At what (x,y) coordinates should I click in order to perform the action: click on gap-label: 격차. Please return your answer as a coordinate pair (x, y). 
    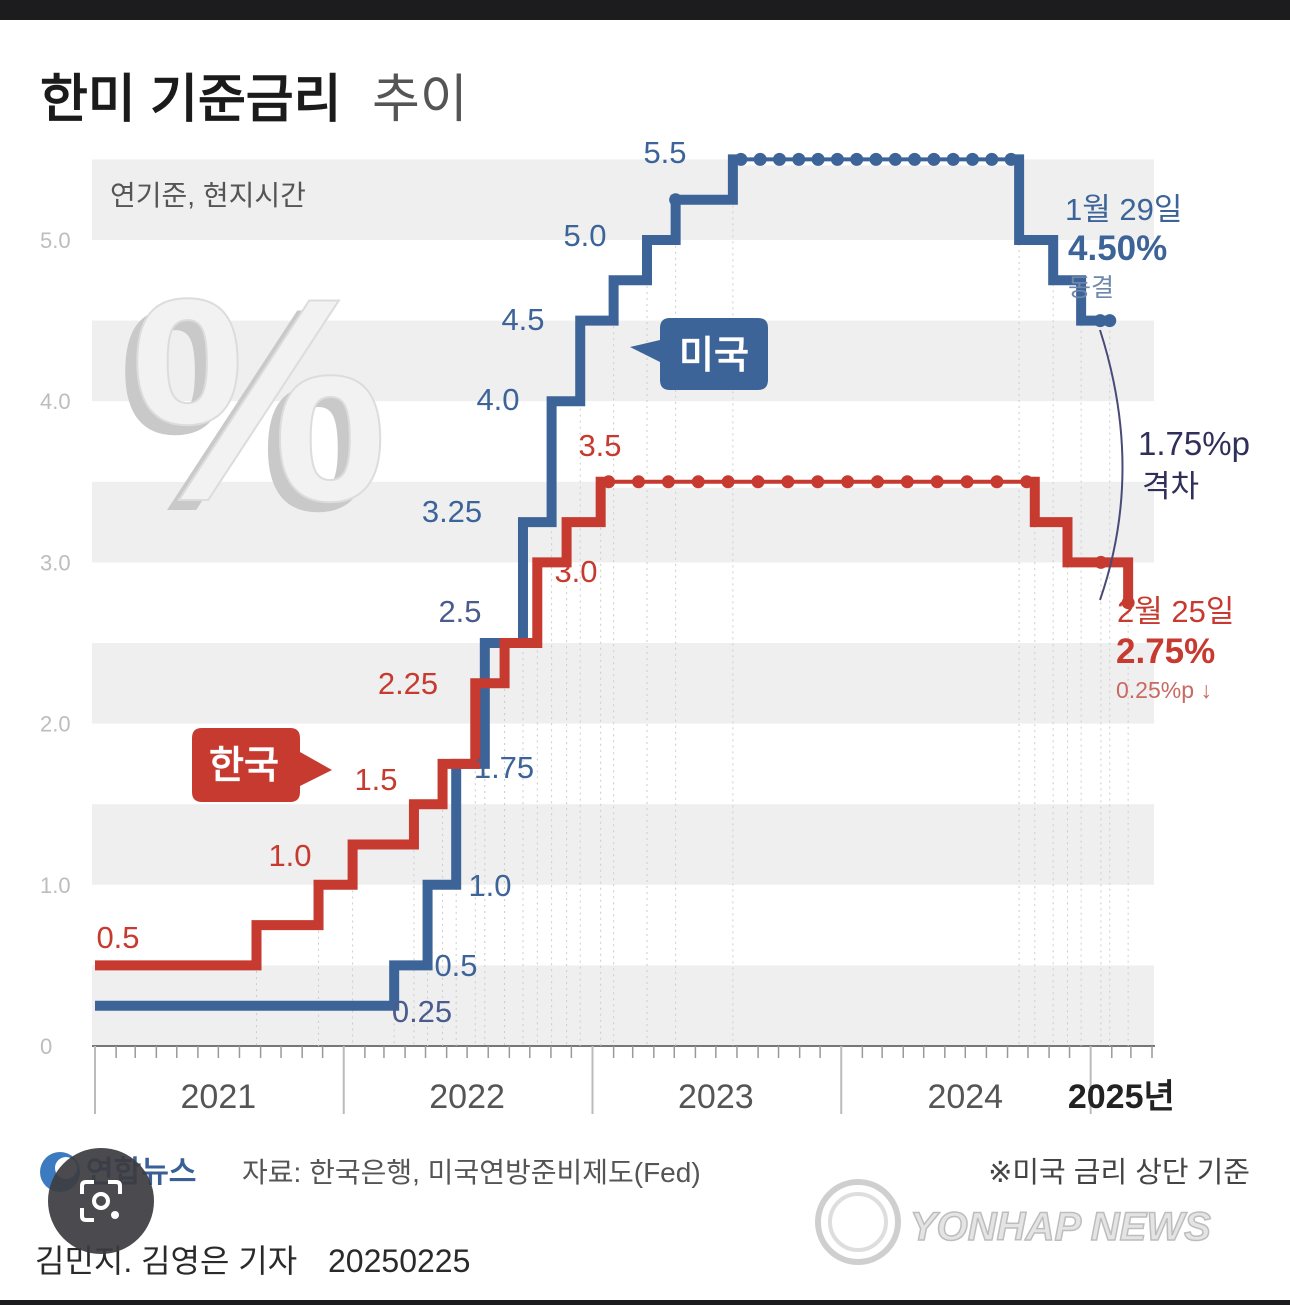
    Looking at the image, I should click on (1170, 486).